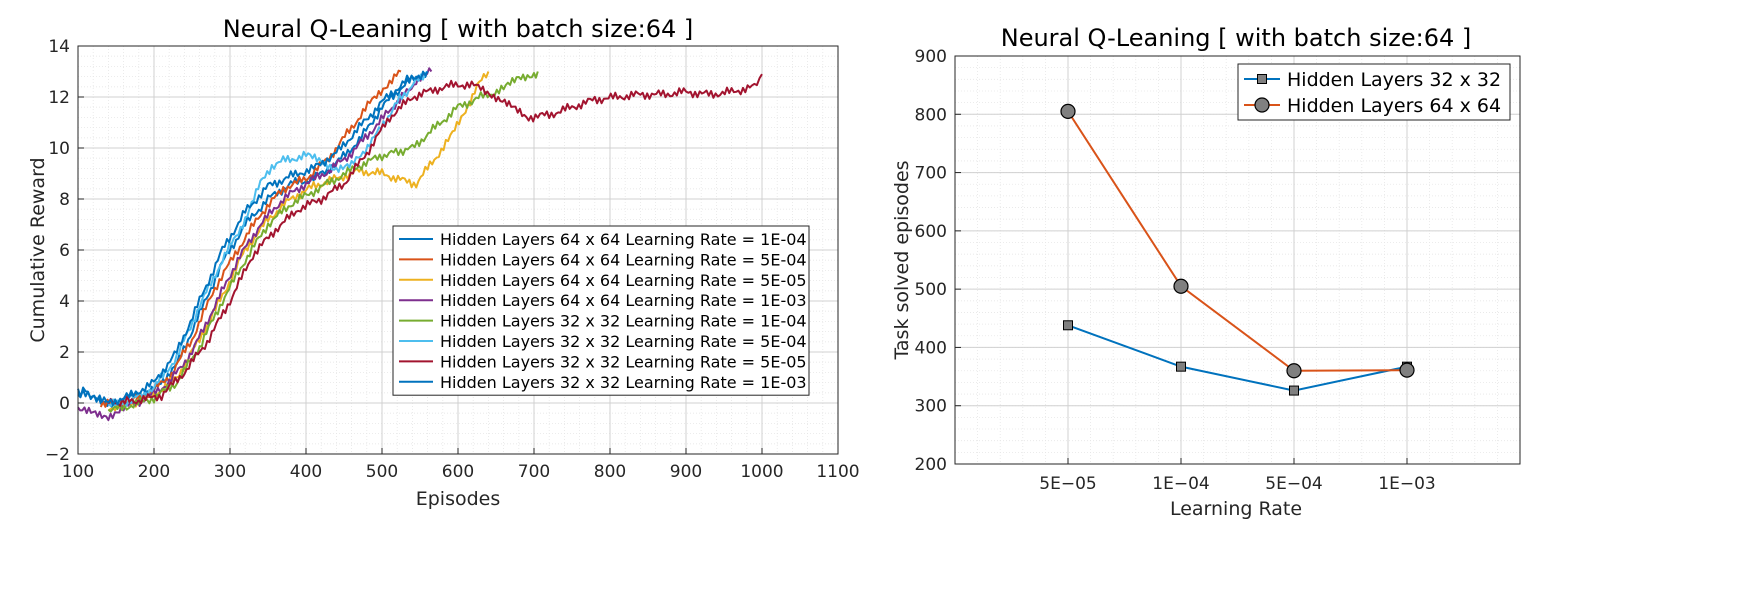 This screenshot has width=1762, height=608. I want to click on left-chart-y-label: Cumulative Reward, so click(38, 249).